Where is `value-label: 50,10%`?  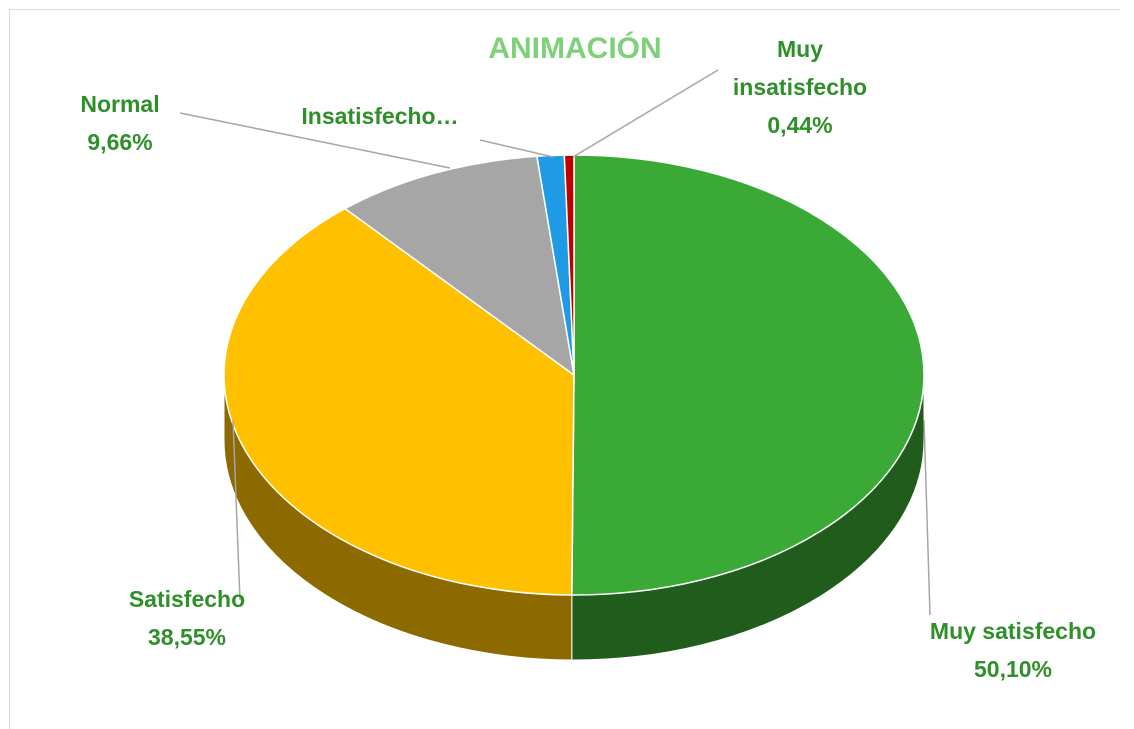 value-label: 50,10% is located at coordinates (1012, 669).